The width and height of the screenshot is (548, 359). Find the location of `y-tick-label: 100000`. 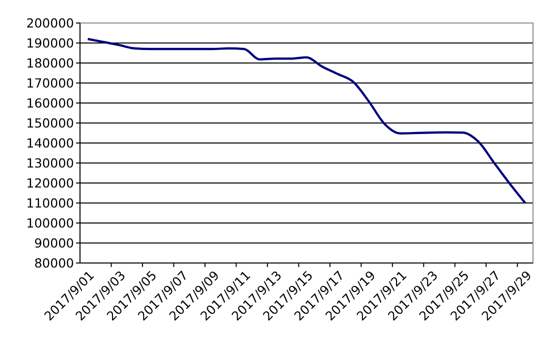

y-tick-label: 100000 is located at coordinates (50, 222).